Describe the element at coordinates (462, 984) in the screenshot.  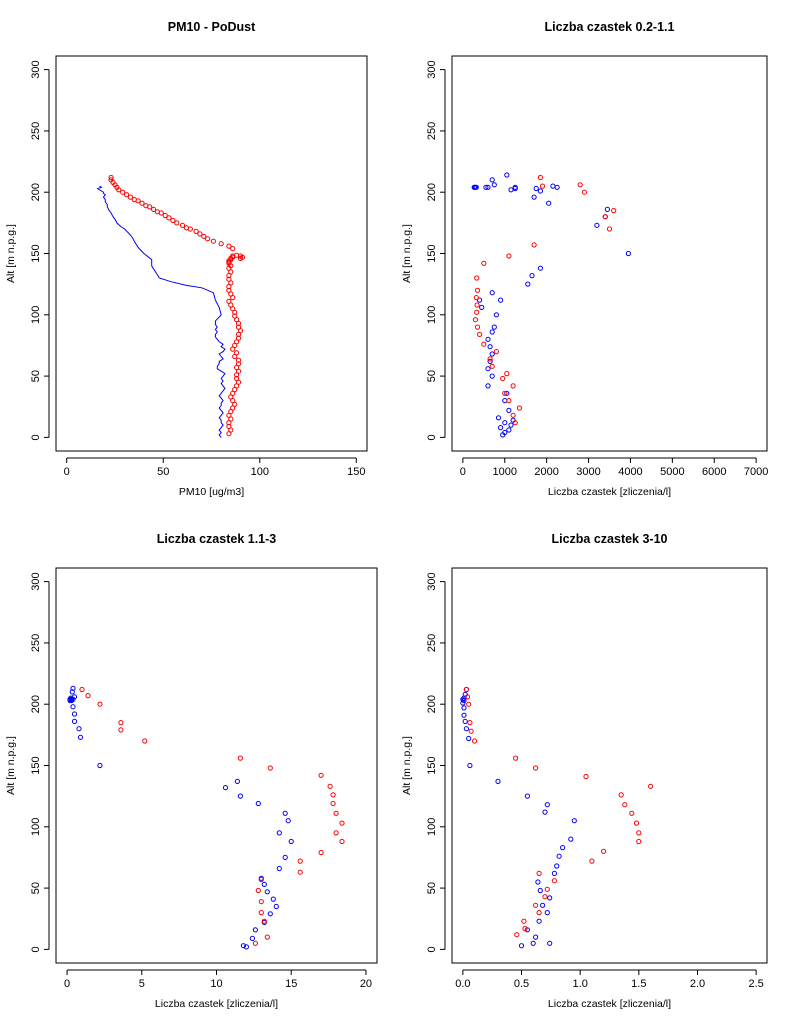
I see `x-tick-label: 0.0` at that location.